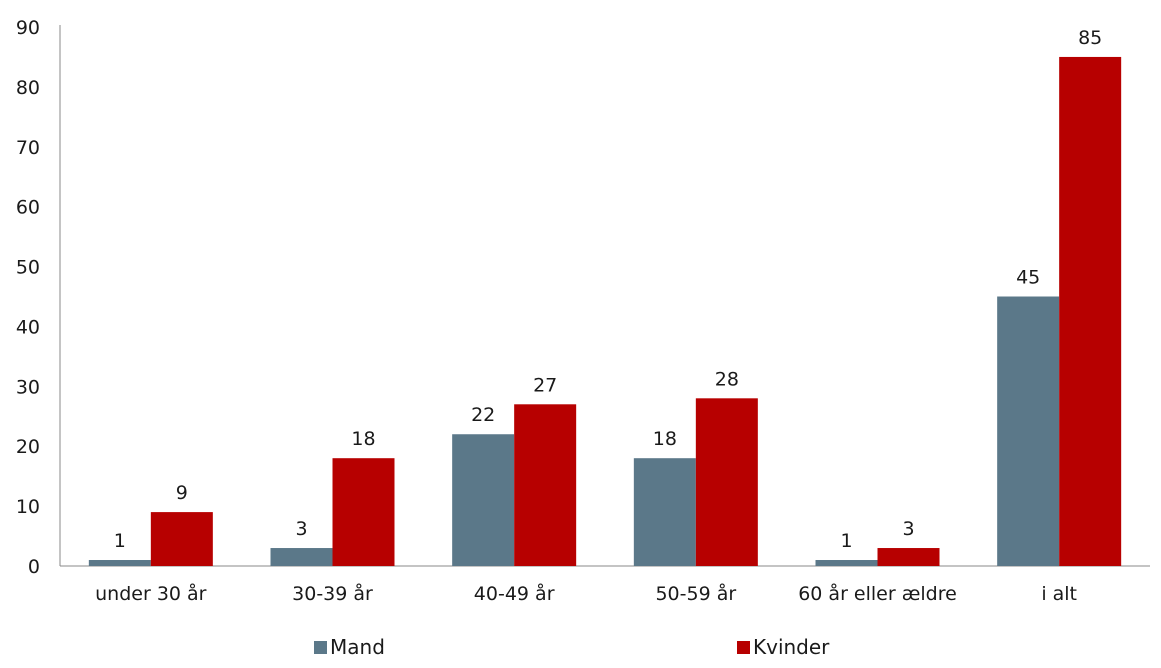  I want to click on data-label: 9, so click(182, 493).